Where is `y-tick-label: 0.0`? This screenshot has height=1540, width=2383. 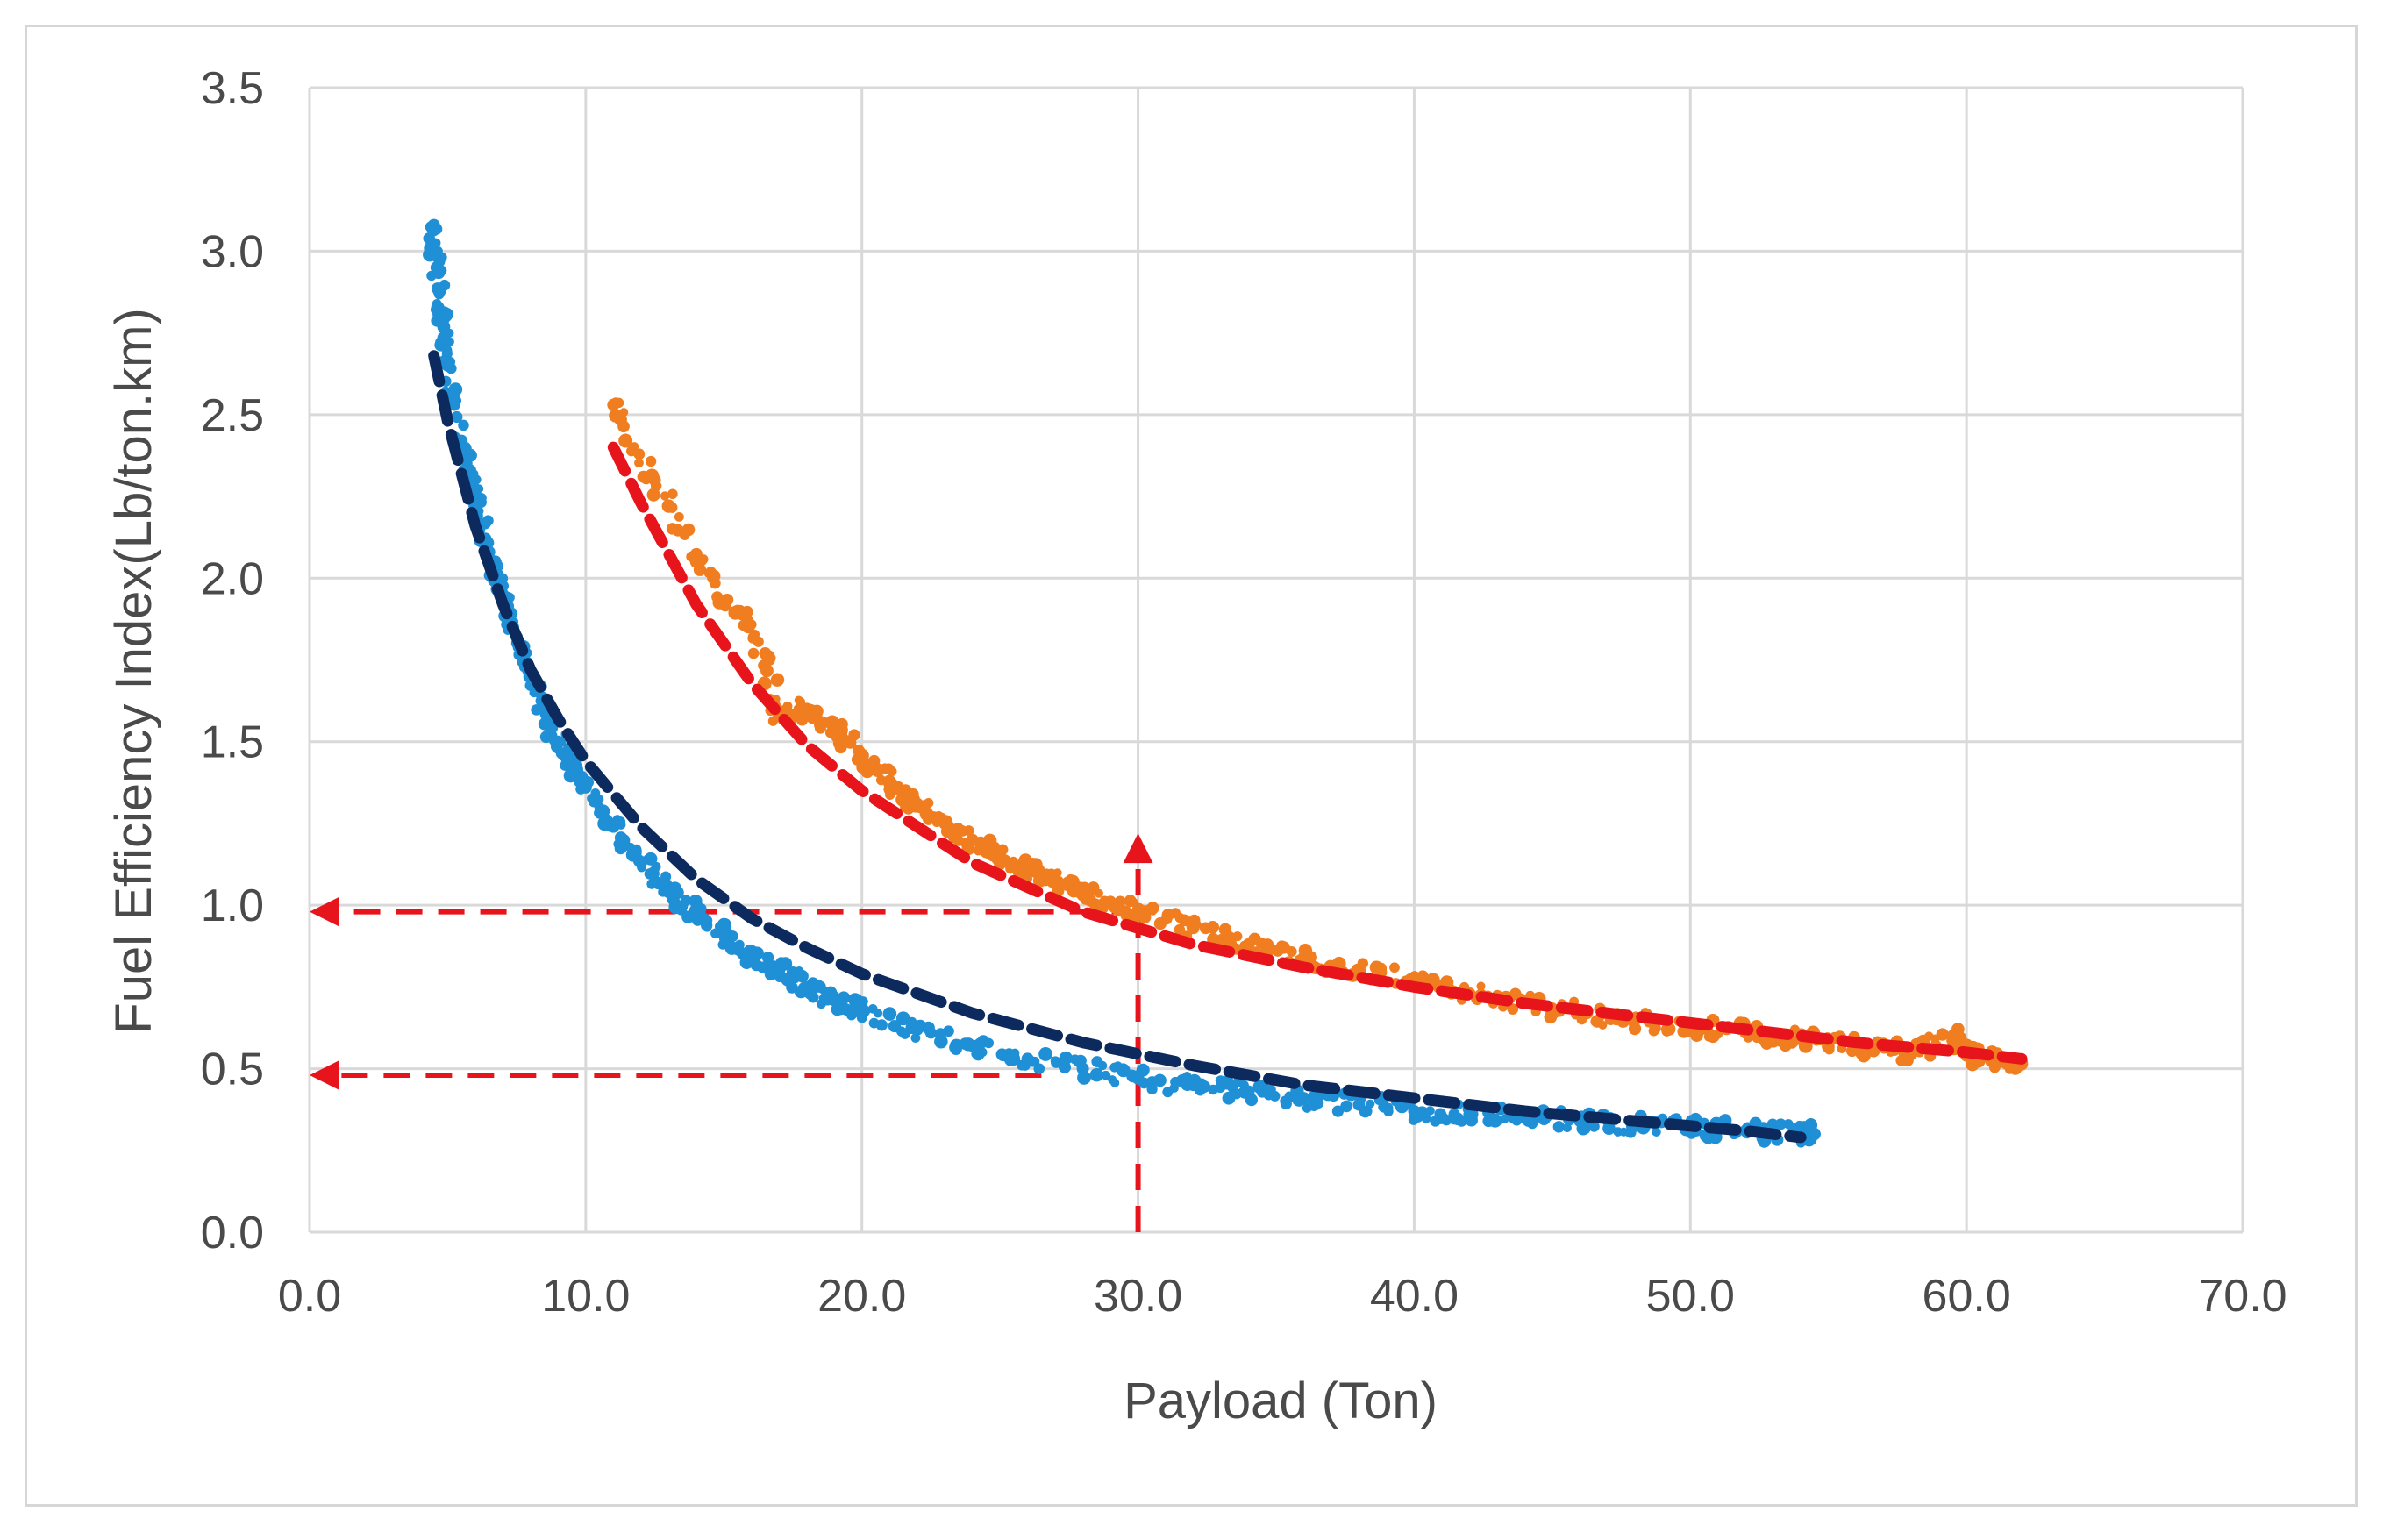
y-tick-label: 0.0 is located at coordinates (232, 1233).